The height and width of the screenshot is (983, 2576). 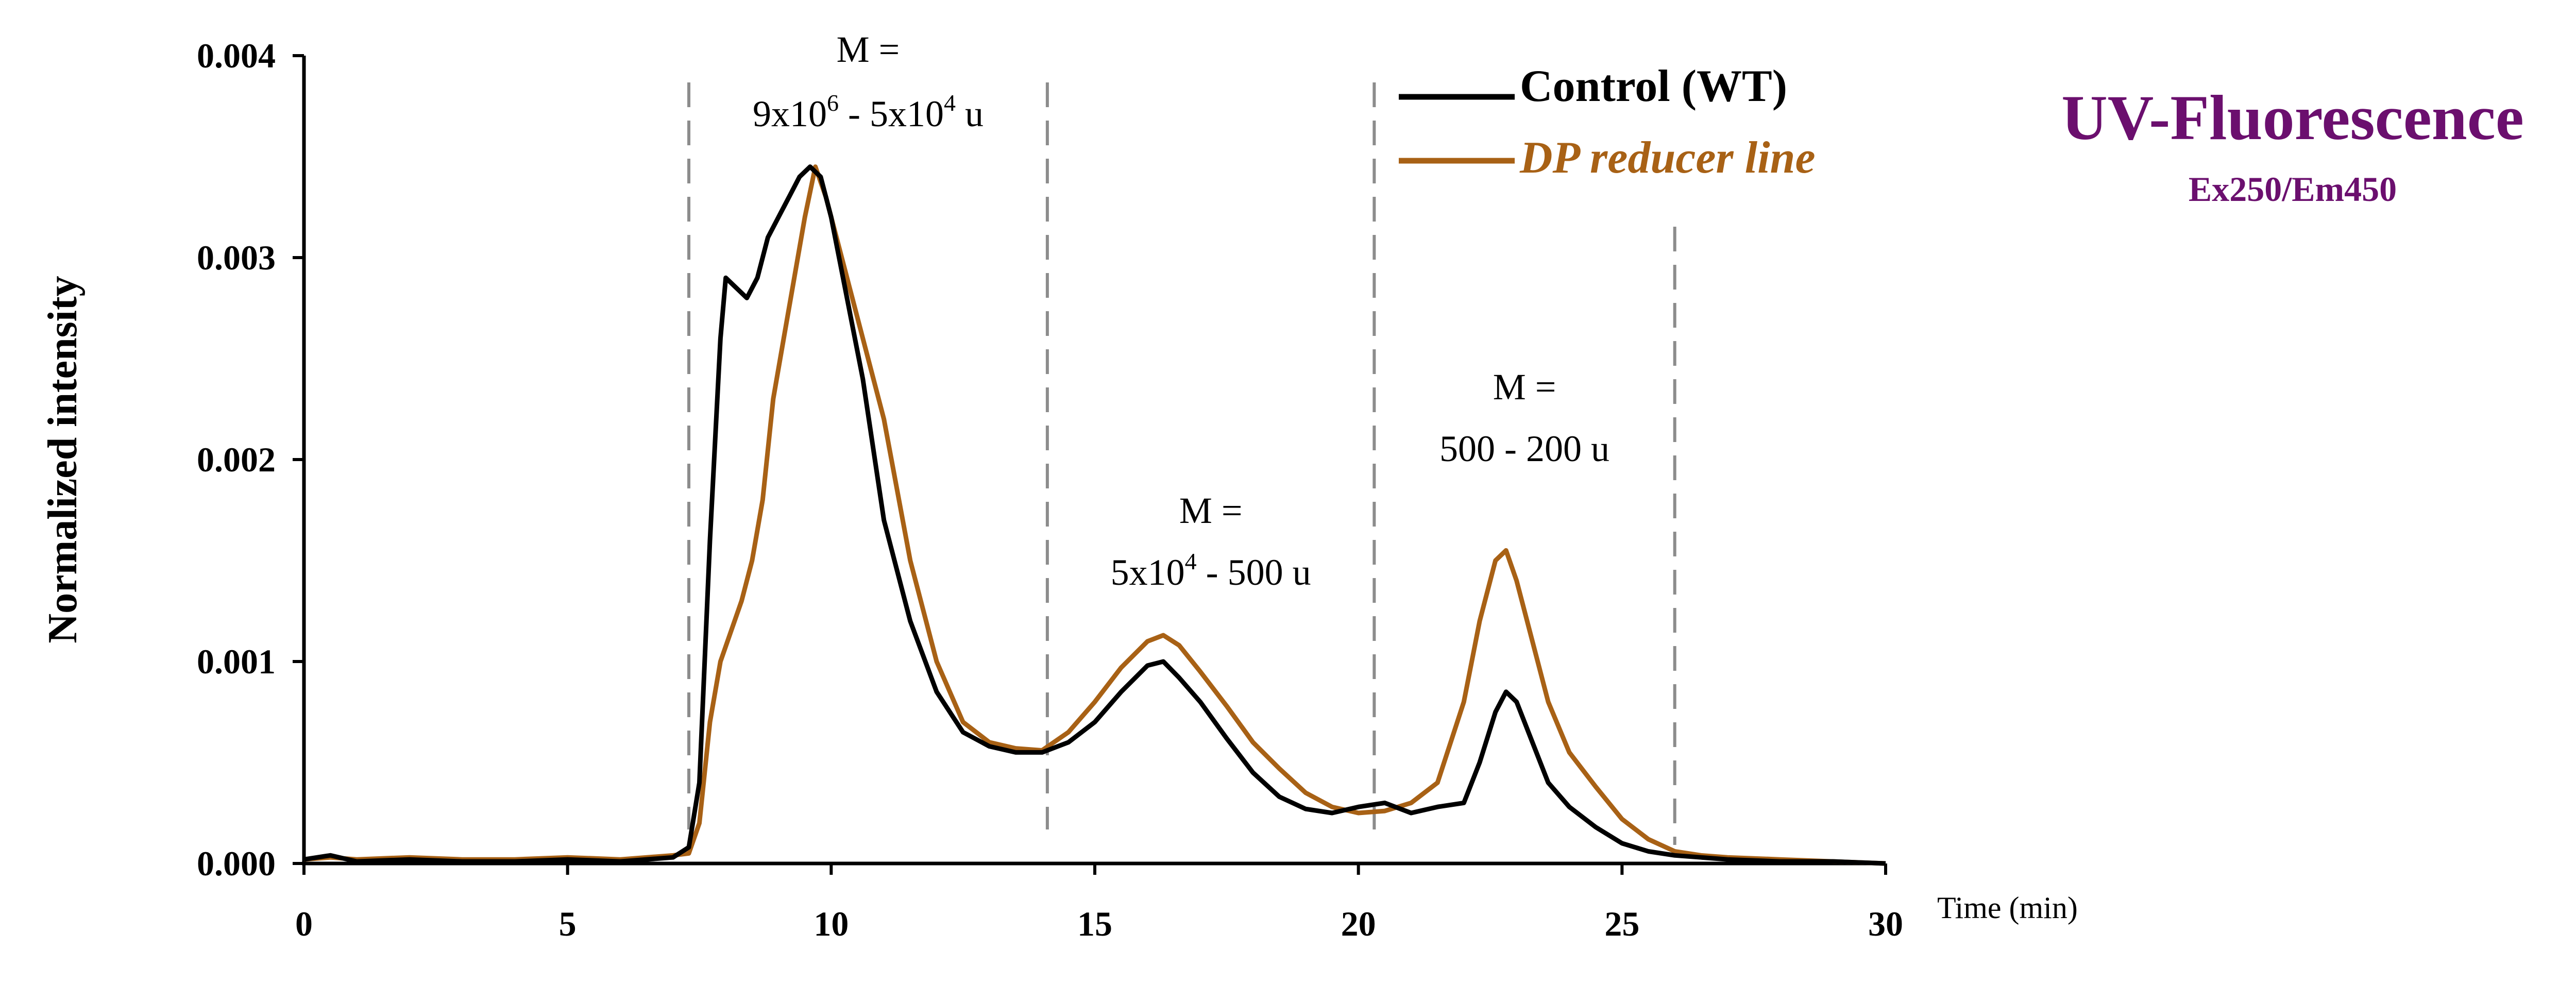 What do you see at coordinates (2007, 908) in the screenshot?
I see `x-axis-label: Time (min)` at bounding box center [2007, 908].